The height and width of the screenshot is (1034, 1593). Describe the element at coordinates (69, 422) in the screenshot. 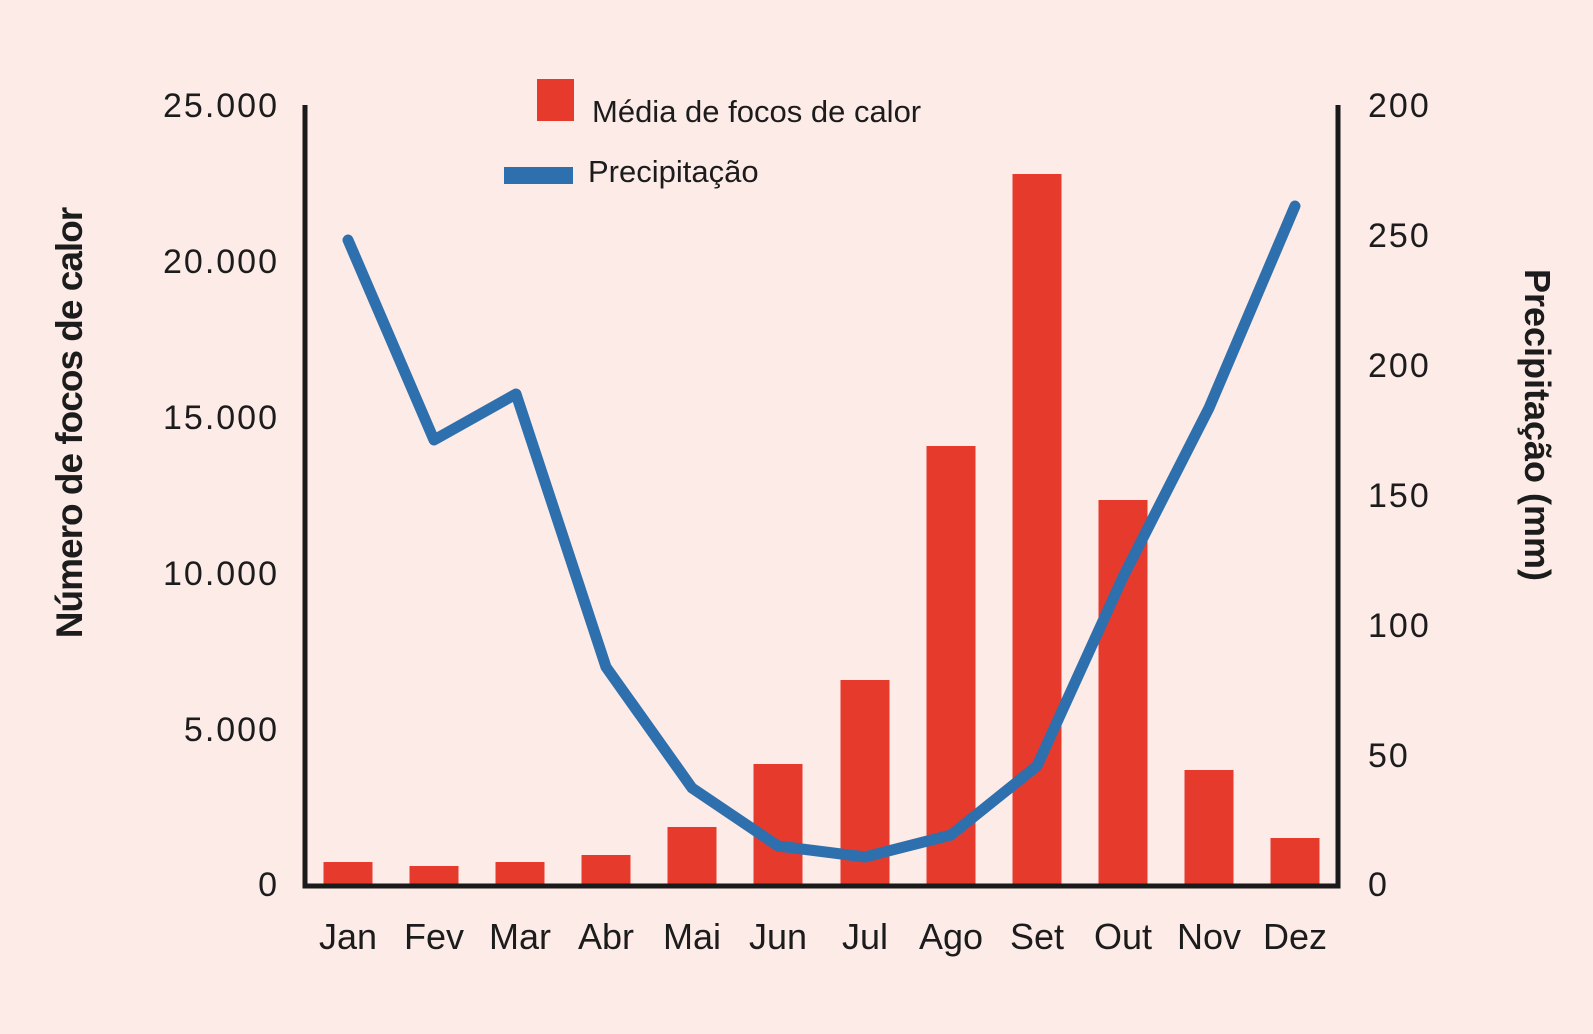

I see `svg-text: Número de focos de calor` at that location.